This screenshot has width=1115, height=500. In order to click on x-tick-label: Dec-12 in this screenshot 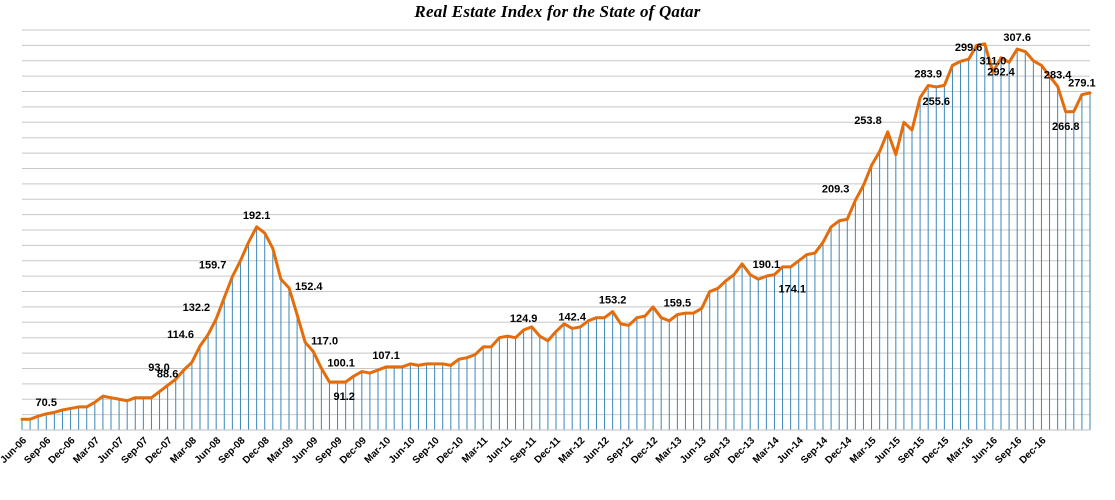, I will do `click(644, 450)`.